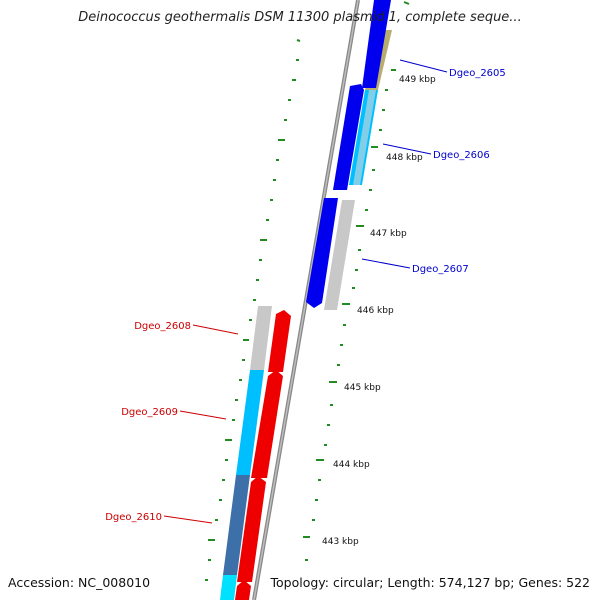  I want to click on kbp-label: 447 kbp, so click(388, 234).